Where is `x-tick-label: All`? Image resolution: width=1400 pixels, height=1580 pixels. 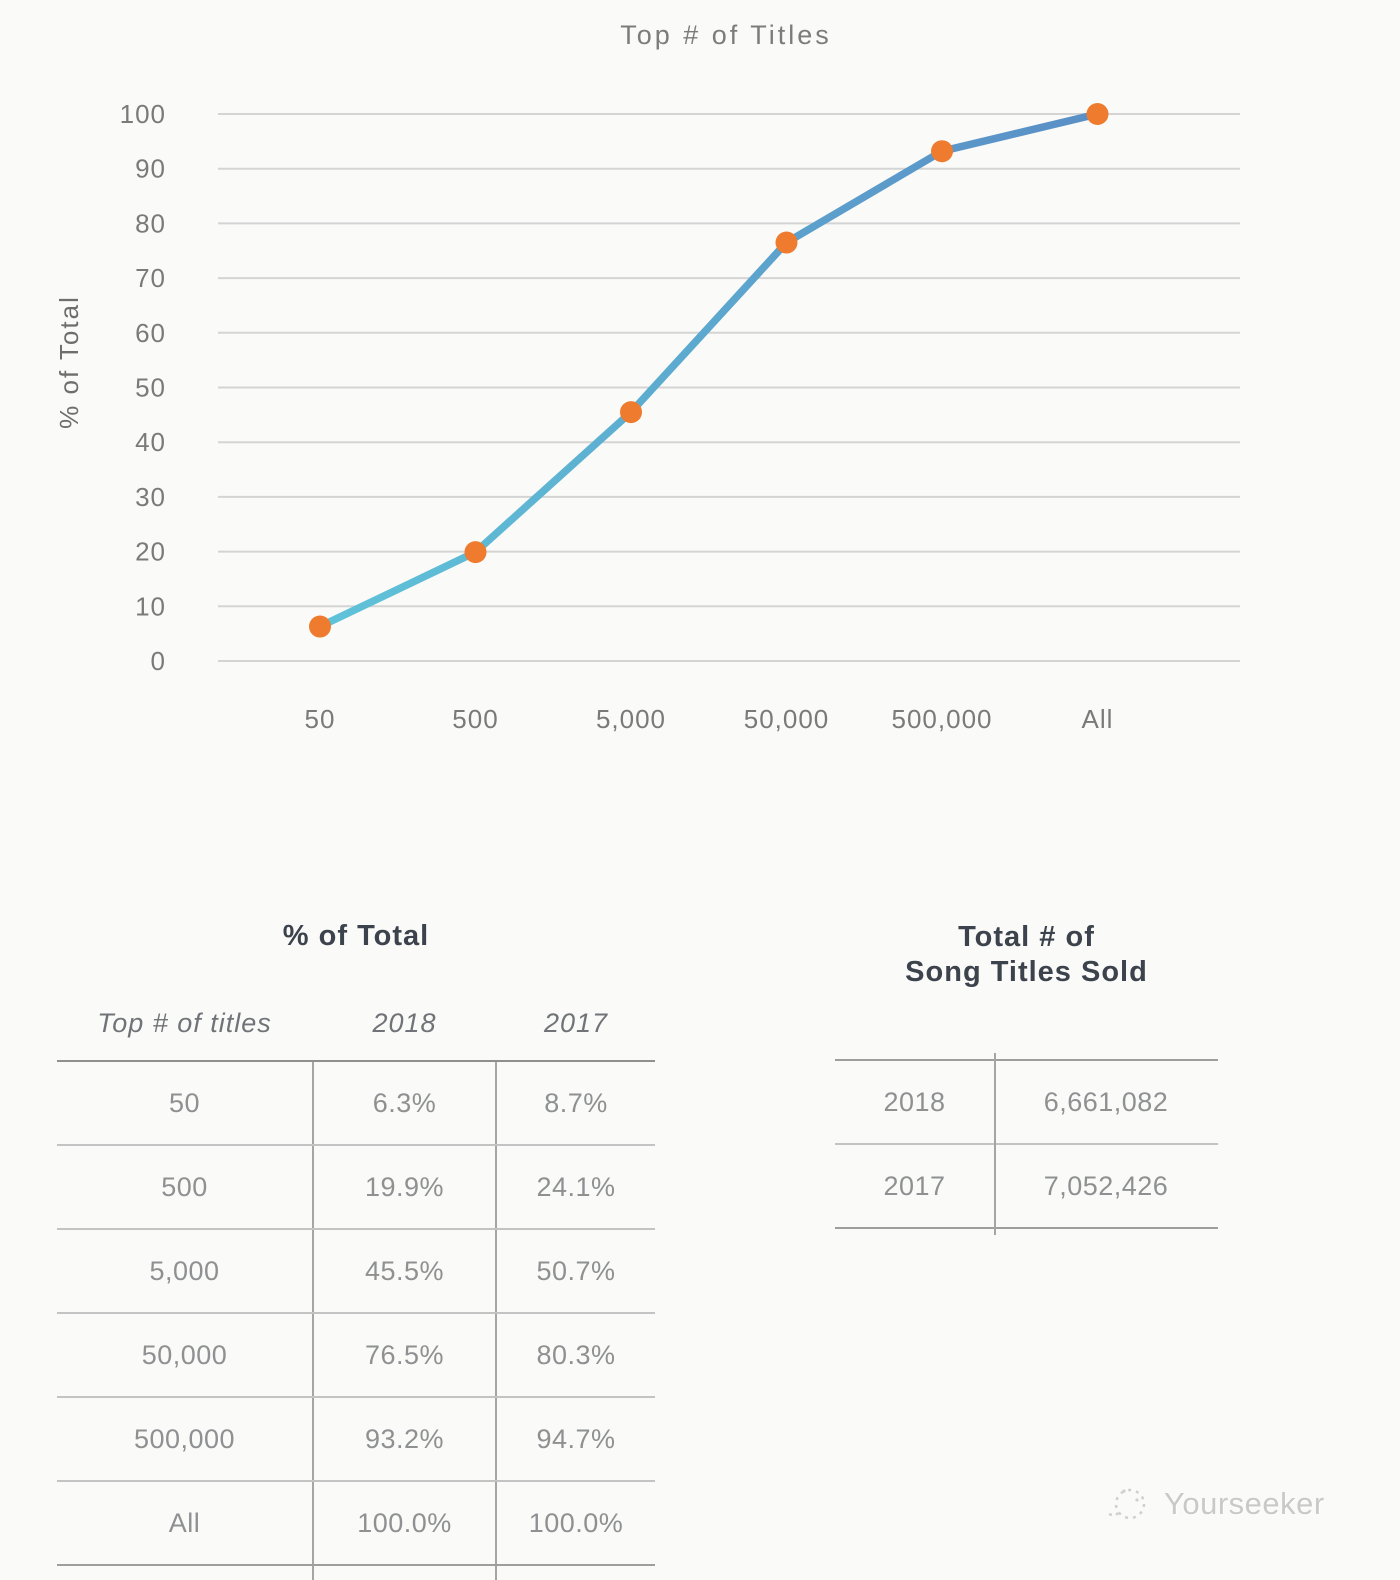 x-tick-label: All is located at coordinates (1098, 719).